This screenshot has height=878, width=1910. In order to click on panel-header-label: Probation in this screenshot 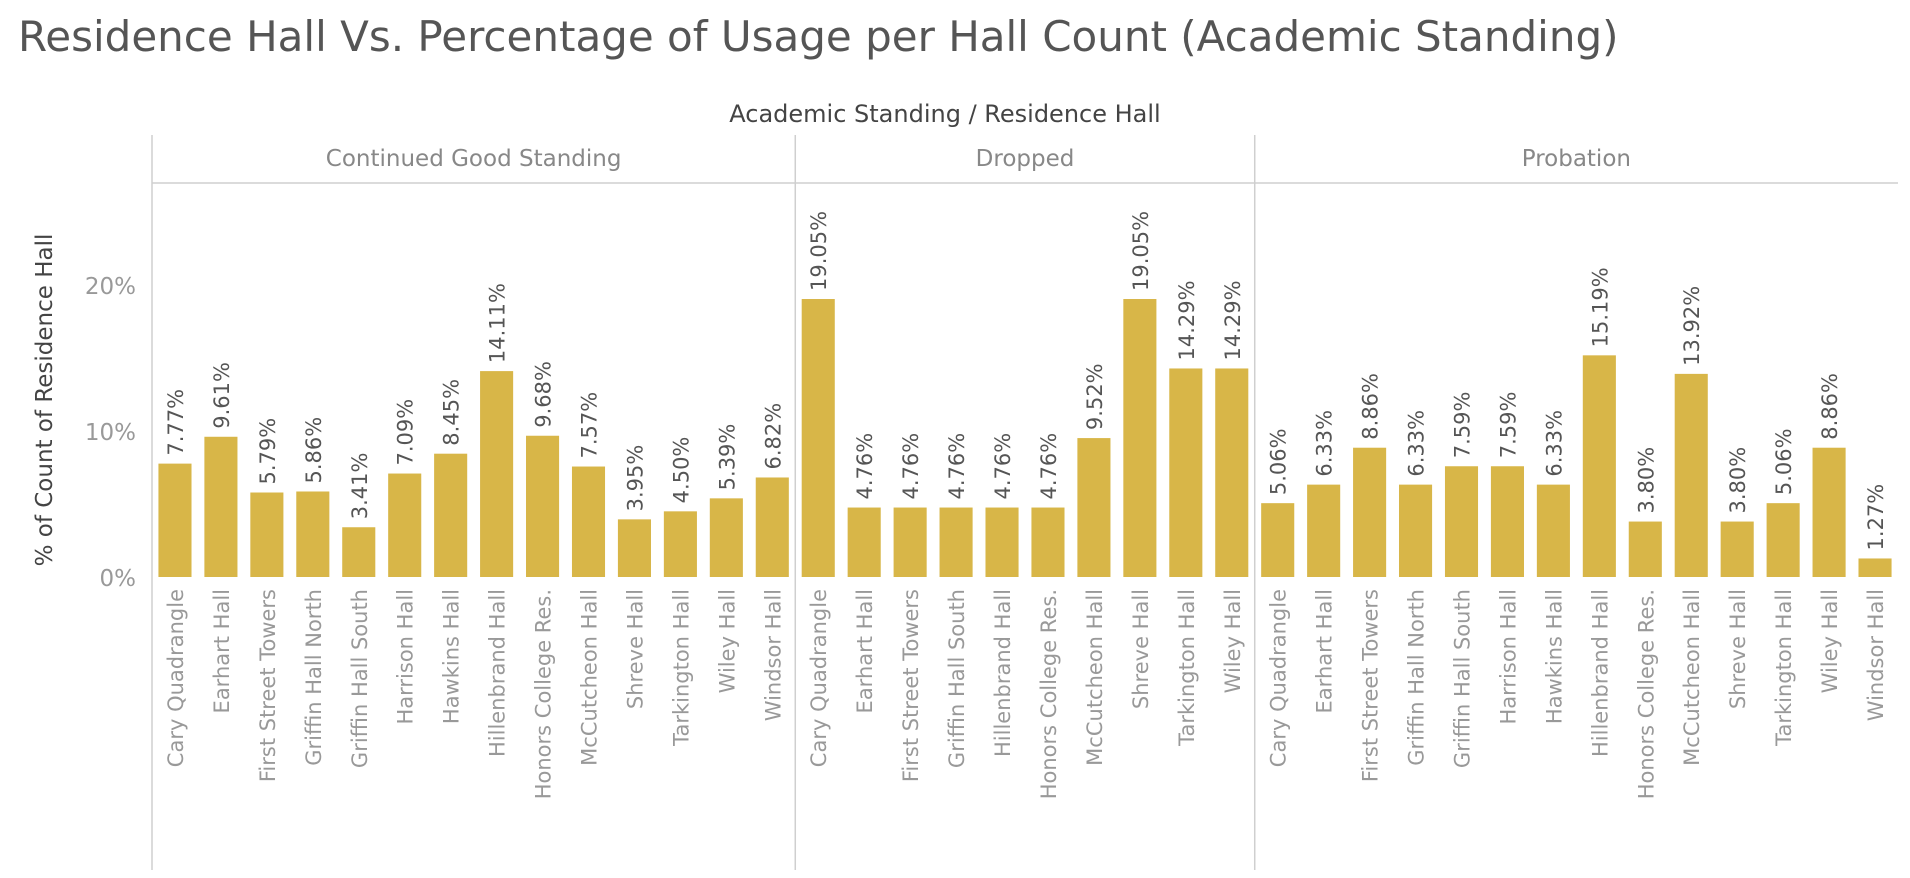, I will do `click(1576, 159)`.